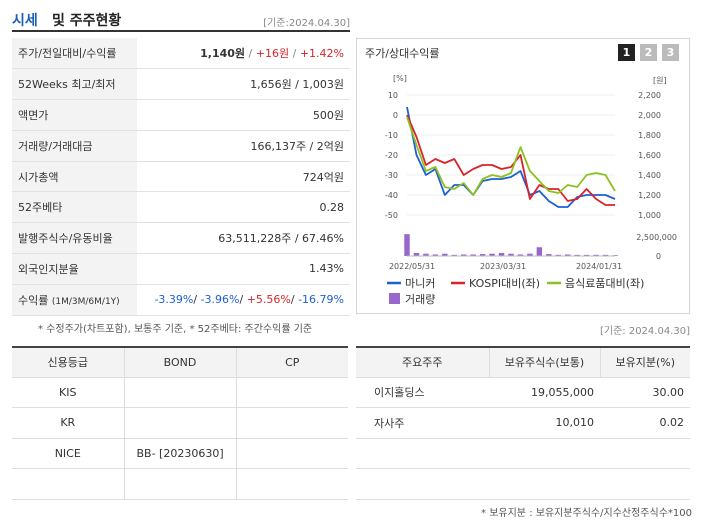 The image size is (702, 525). I want to click on holder-shares: 10,010, so click(544, 423).